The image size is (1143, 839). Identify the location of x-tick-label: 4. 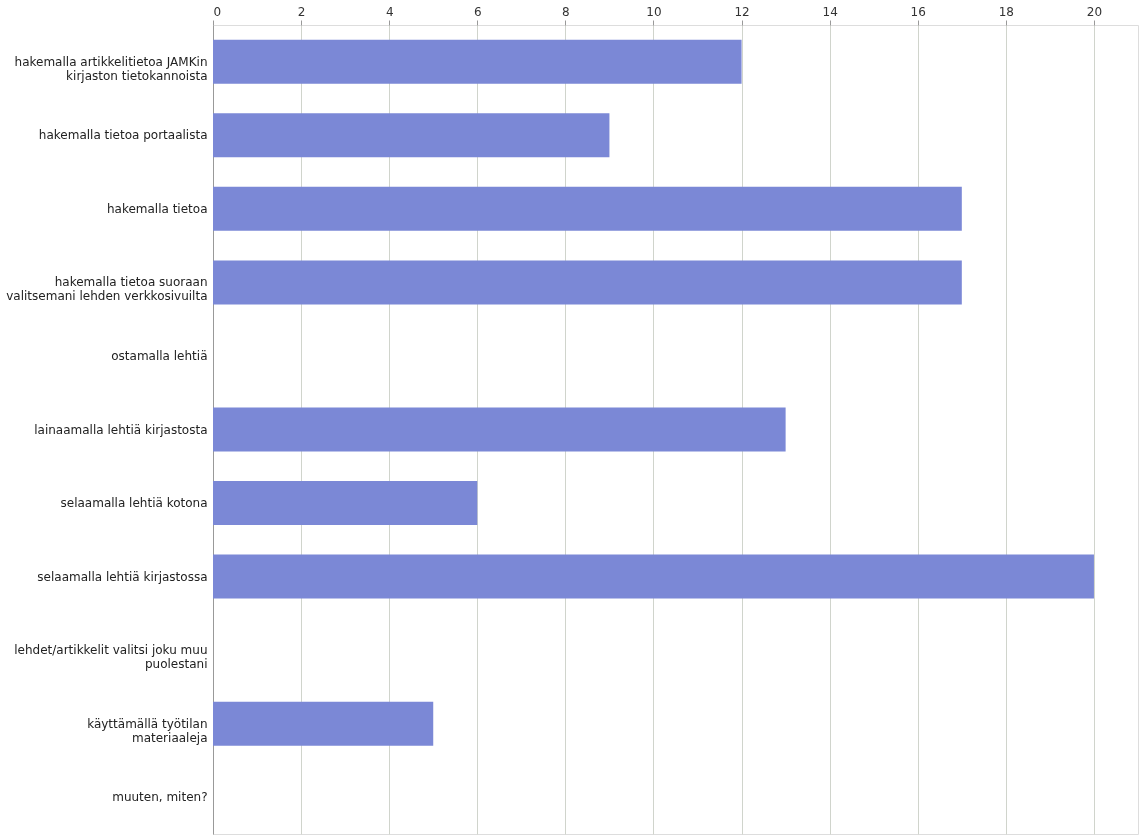
(389, 11).